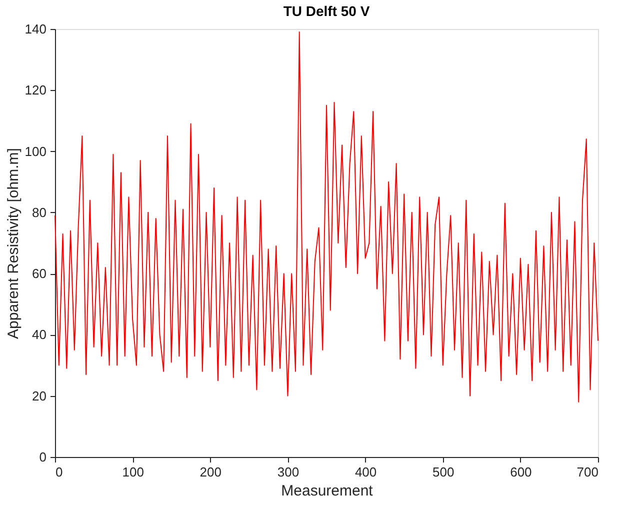 The image size is (626, 515). What do you see at coordinates (211, 472) in the screenshot?
I see `x-tick-label: 200` at bounding box center [211, 472].